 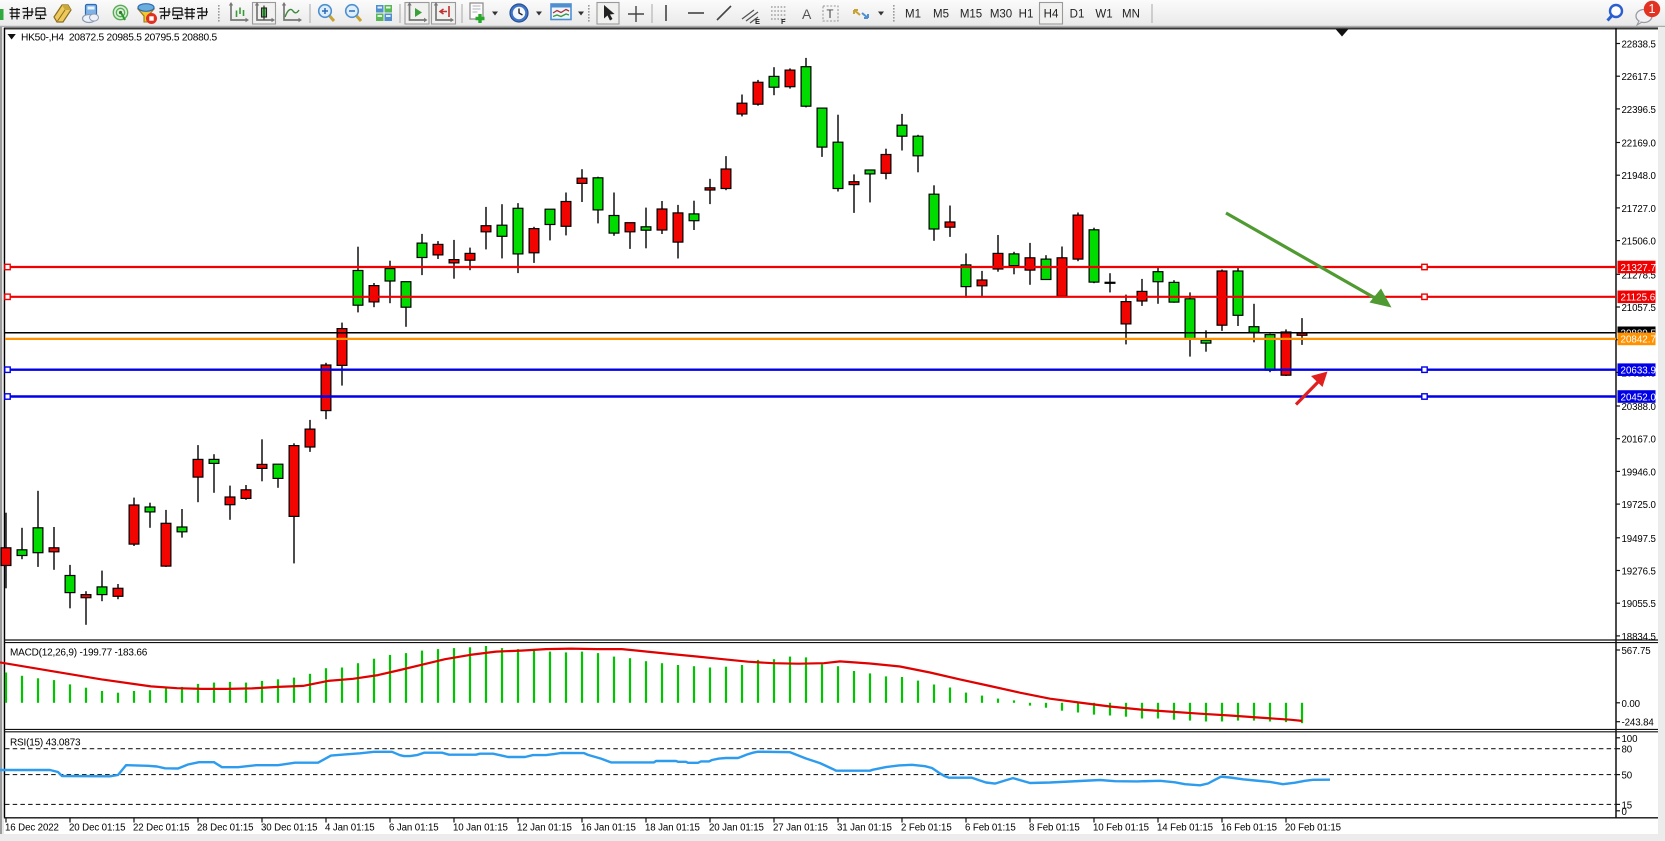 I want to click on svg-text: 20842.7, so click(x=1638, y=340).